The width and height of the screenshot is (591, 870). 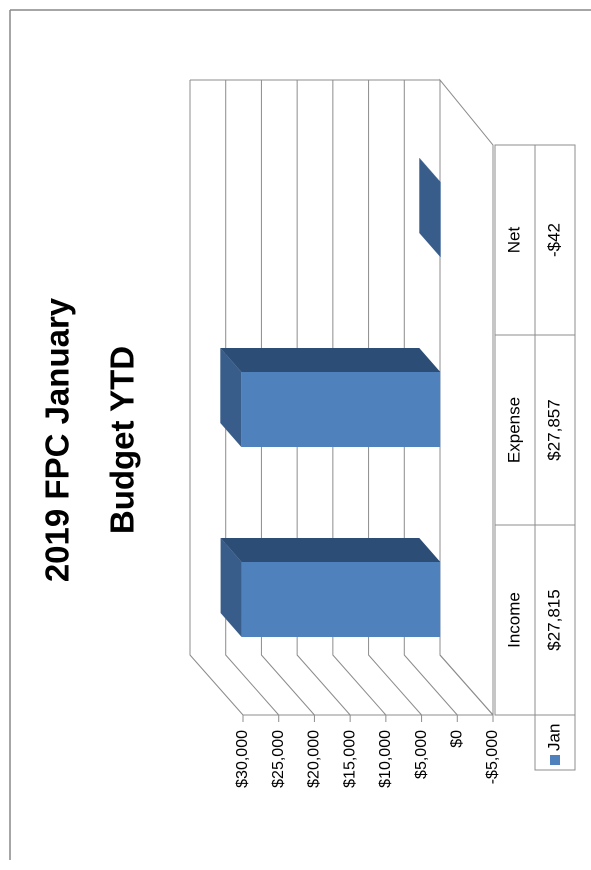 I want to click on y-tick-label: $30,000, so click(x=242, y=759).